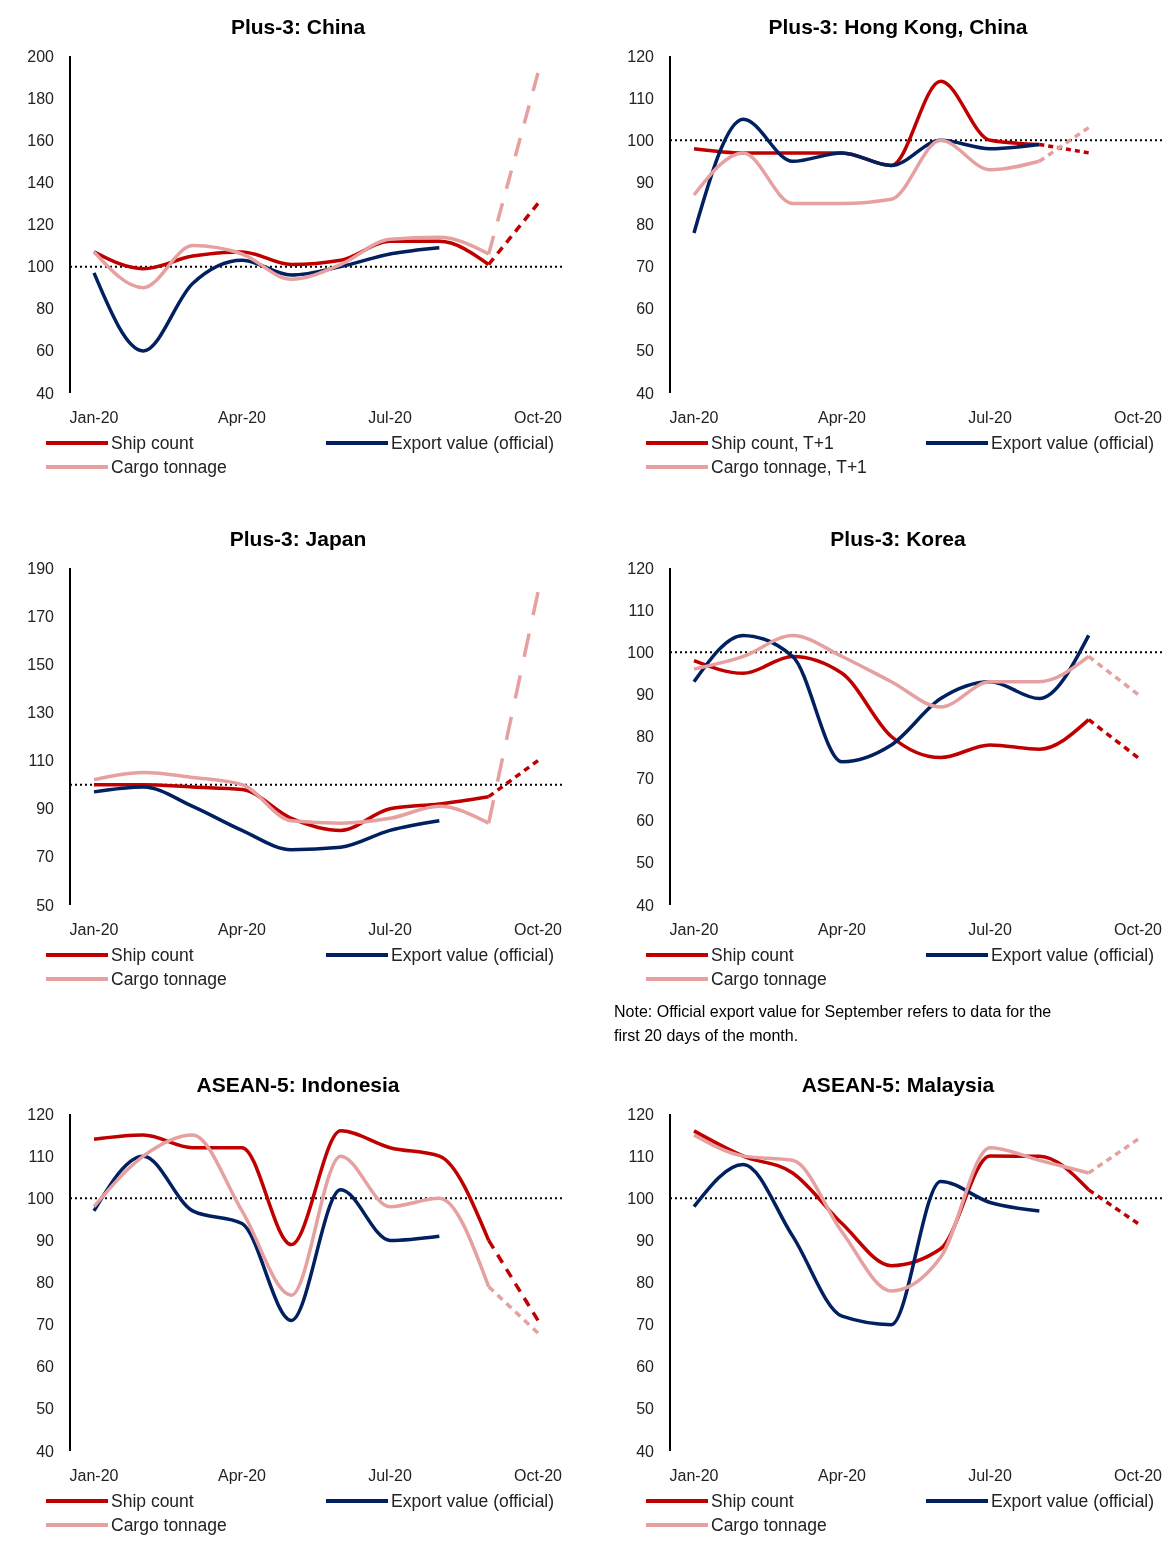  What do you see at coordinates (898, 538) in the screenshot?
I see `chart-title: Plus-3: Korea` at bounding box center [898, 538].